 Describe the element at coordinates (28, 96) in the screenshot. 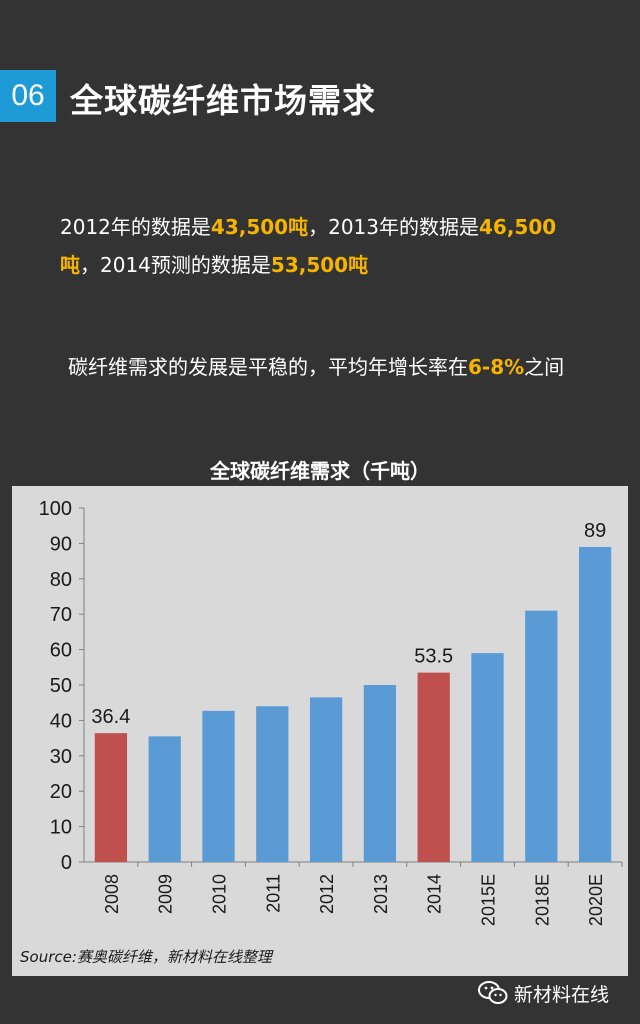

I see `section-number: 06` at that location.